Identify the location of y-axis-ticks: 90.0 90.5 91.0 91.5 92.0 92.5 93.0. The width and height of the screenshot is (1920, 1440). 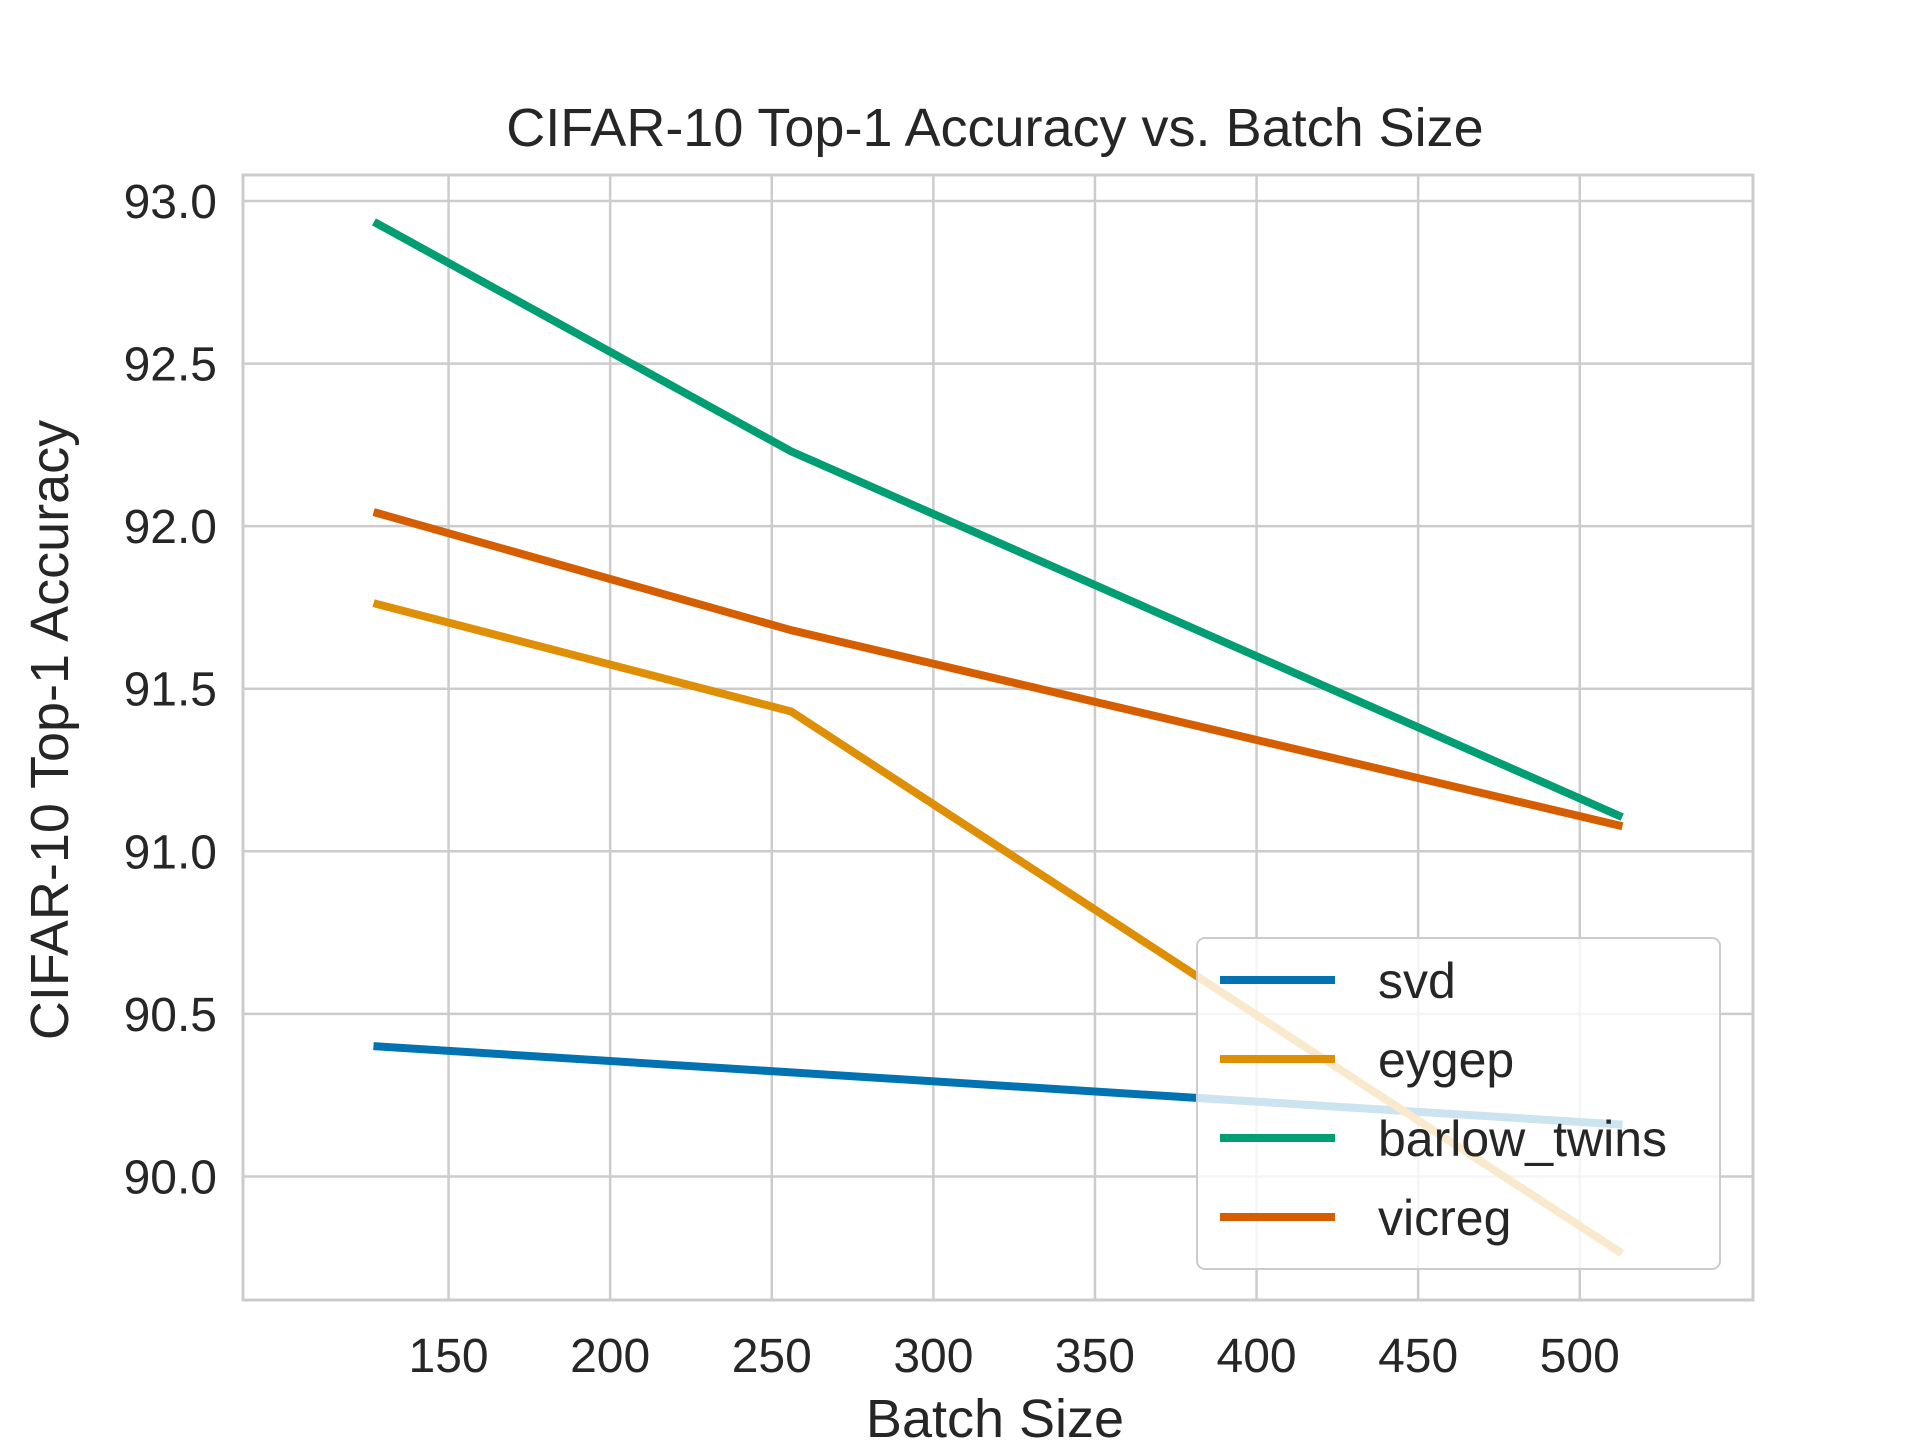
(170, 690).